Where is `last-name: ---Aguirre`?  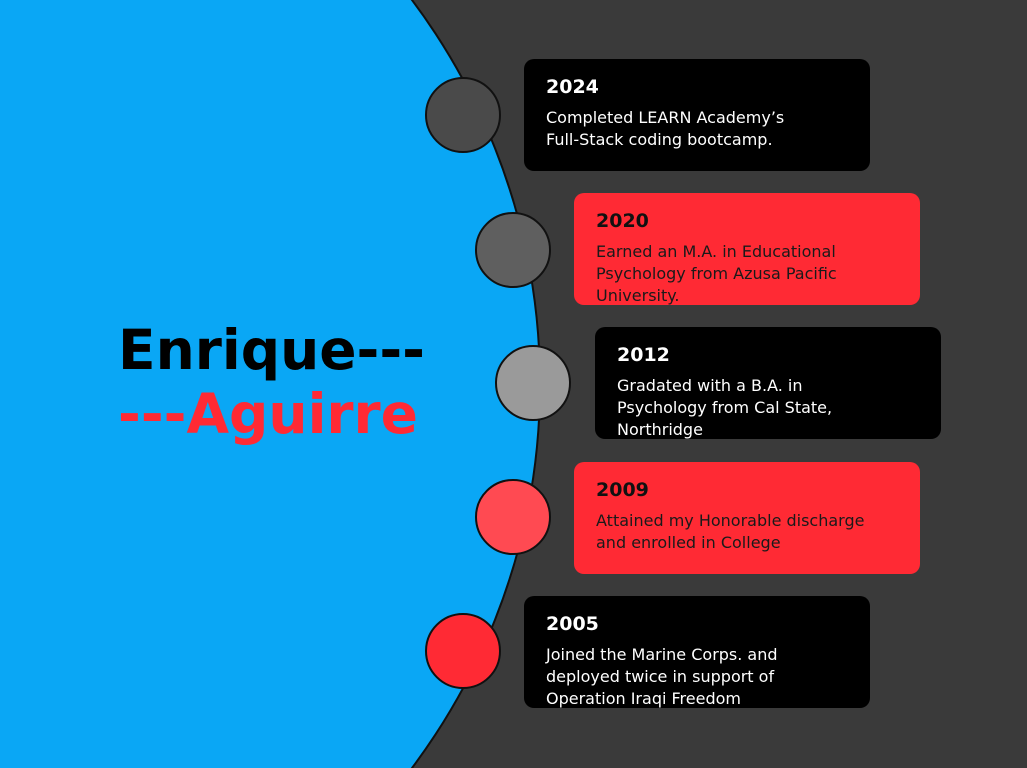
last-name: ---Aguirre is located at coordinates (268, 414).